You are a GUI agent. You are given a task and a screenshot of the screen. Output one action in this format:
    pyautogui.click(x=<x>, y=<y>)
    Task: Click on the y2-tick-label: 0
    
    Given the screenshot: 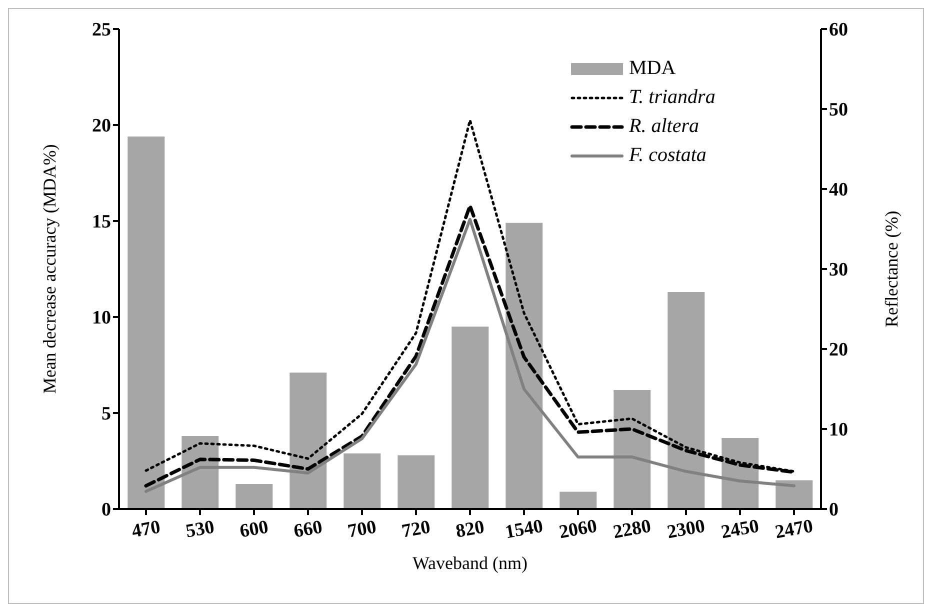 What is the action you would take?
    pyautogui.click(x=833, y=510)
    